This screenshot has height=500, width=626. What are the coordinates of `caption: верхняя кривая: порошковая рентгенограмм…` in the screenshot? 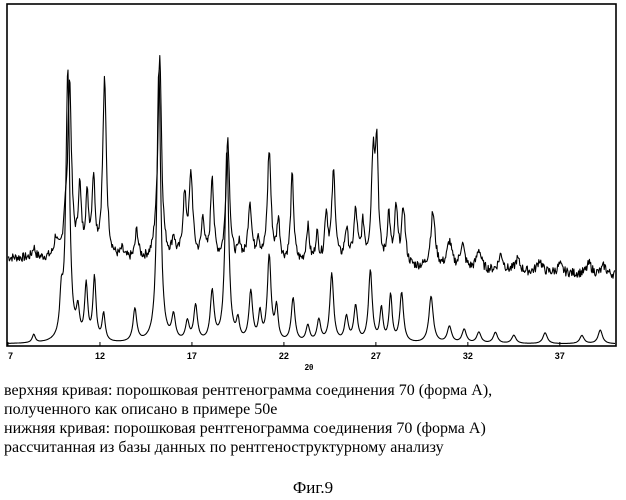 It's located at (312, 419).